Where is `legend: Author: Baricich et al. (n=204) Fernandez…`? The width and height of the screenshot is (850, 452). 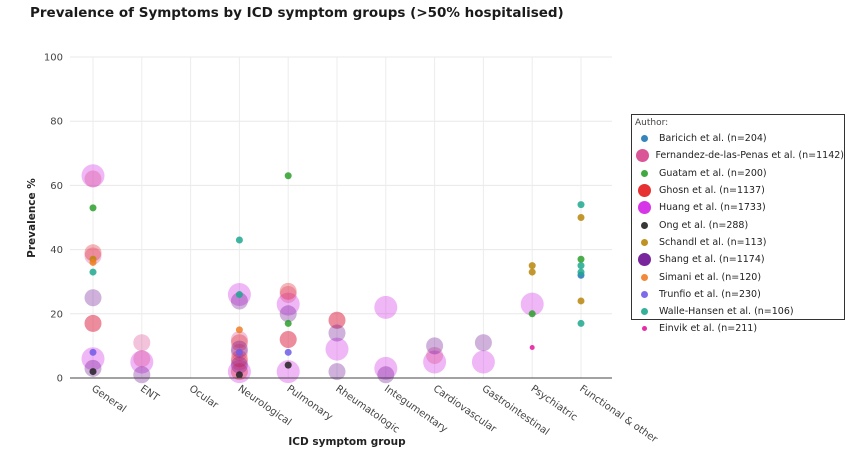
legend: Author: Baricich et al. (n=204) Fernandez… is located at coordinates (738, 224).